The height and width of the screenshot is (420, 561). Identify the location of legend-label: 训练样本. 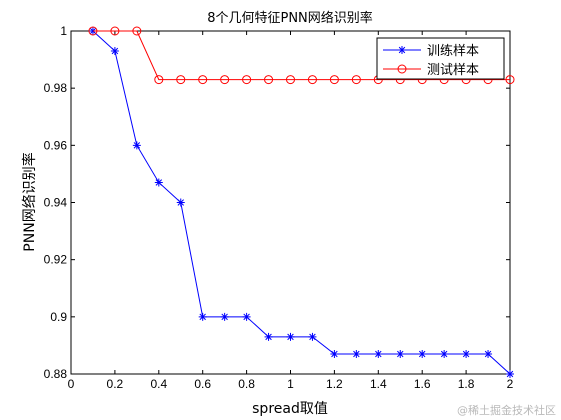
(453, 51).